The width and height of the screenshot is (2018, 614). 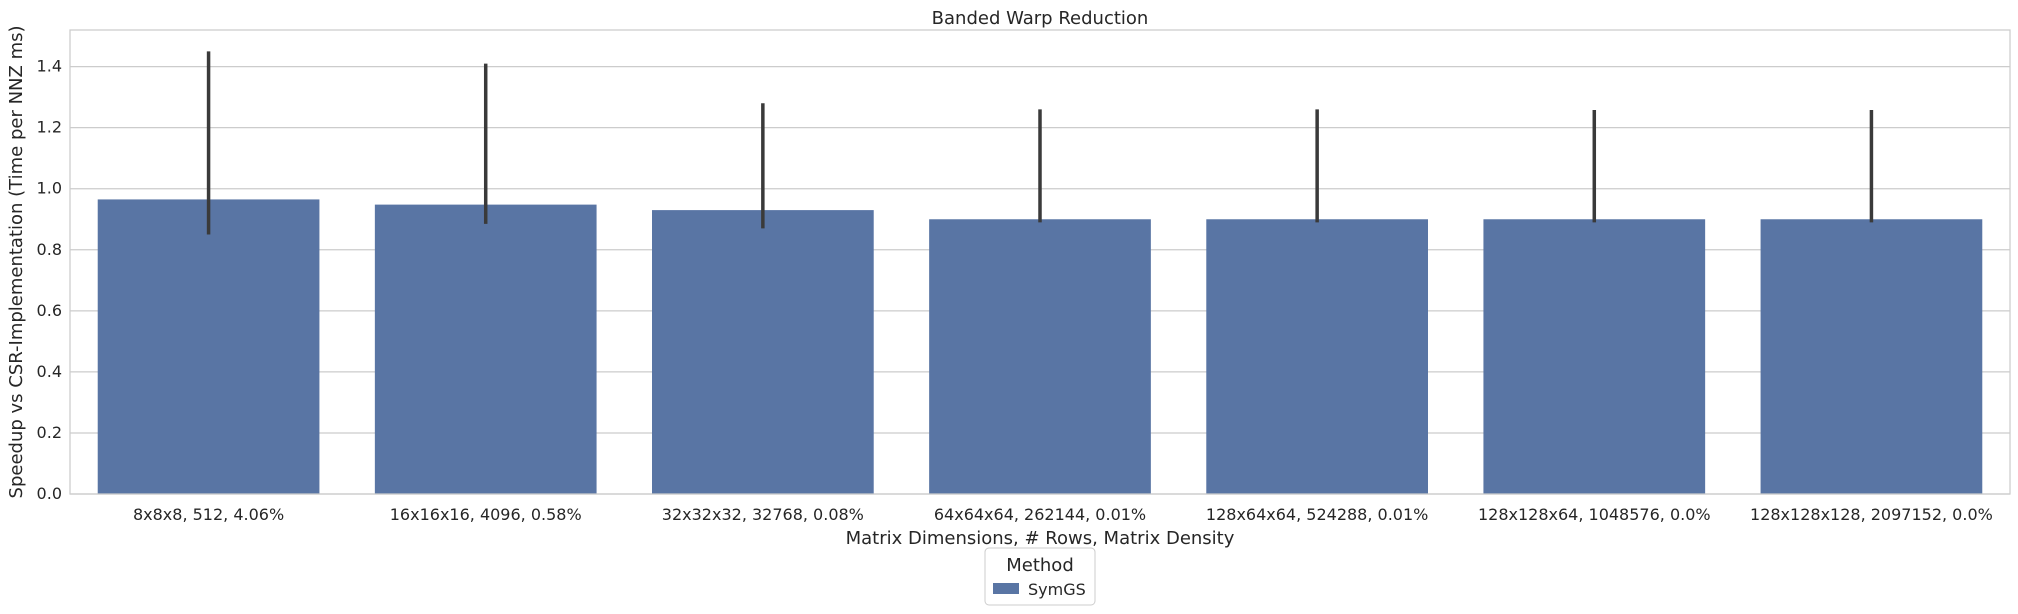 What do you see at coordinates (49, 310) in the screenshot?
I see `y-tick-label: 0.6` at bounding box center [49, 310].